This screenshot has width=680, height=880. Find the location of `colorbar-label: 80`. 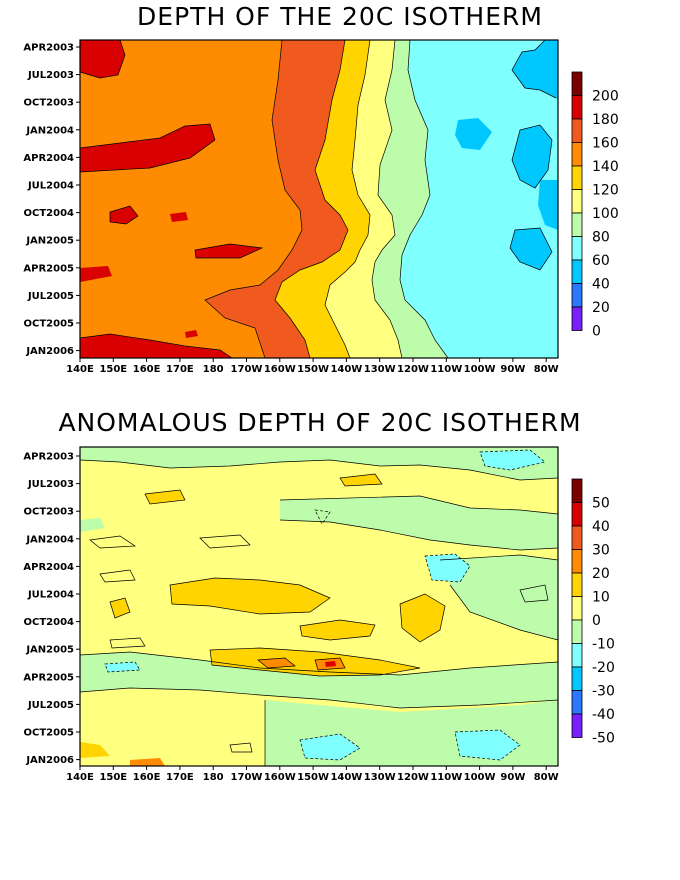

colorbar-label: 80 is located at coordinates (601, 238).